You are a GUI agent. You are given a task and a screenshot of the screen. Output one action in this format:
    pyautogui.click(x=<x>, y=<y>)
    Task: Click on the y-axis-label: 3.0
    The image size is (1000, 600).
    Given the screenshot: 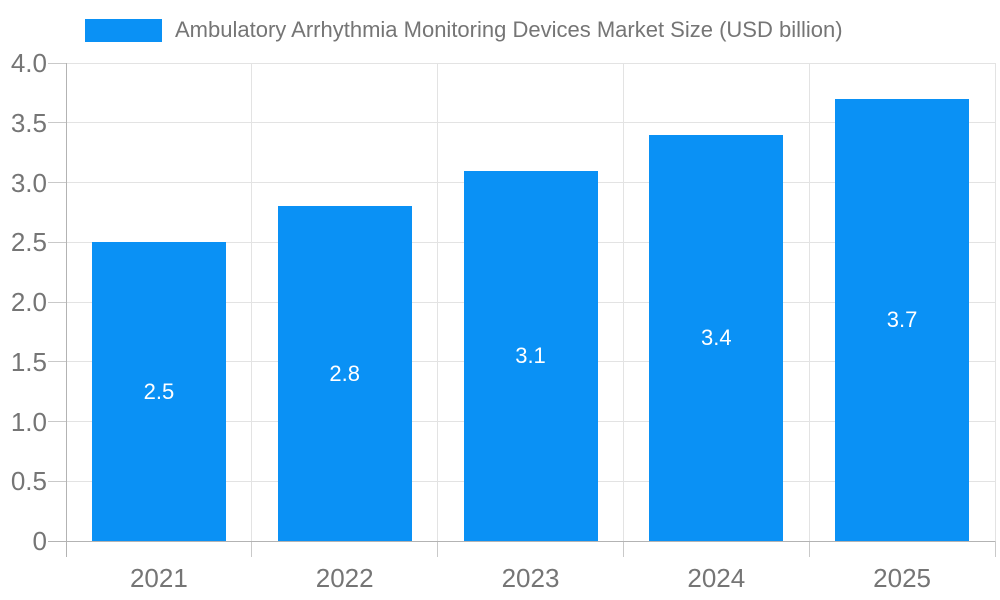 What is the action you would take?
    pyautogui.click(x=28, y=182)
    